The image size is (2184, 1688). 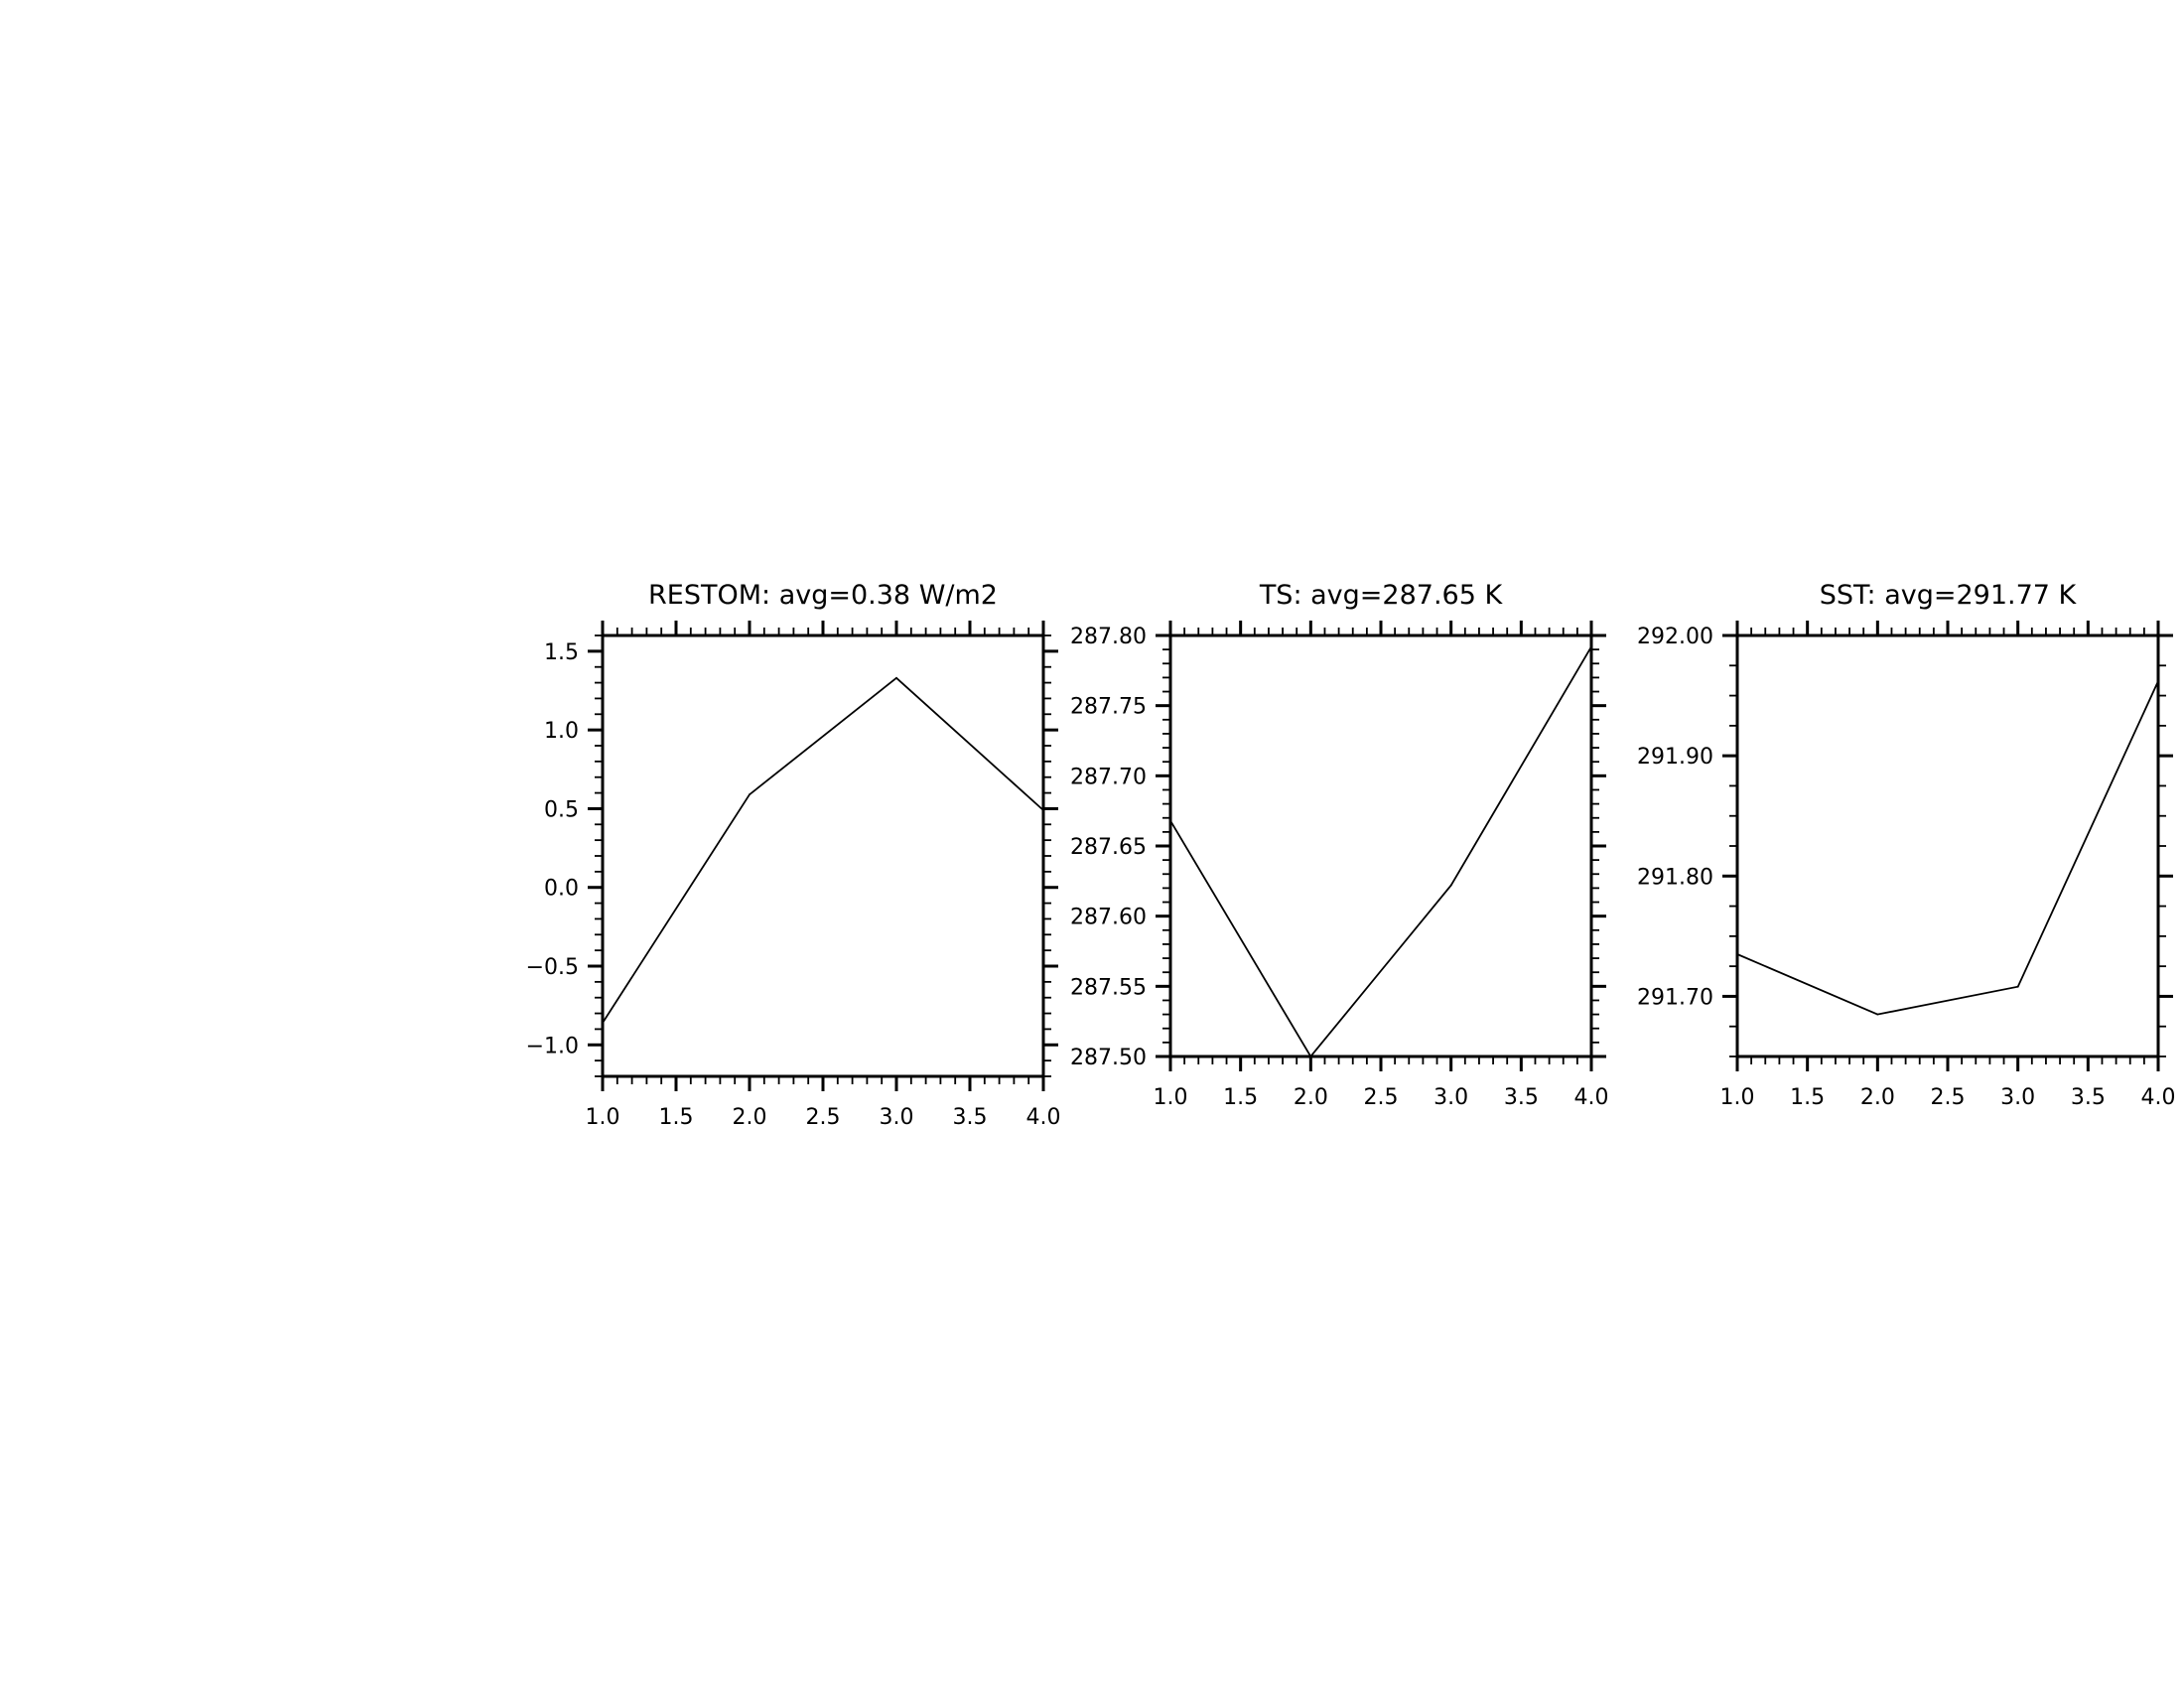 What do you see at coordinates (1675, 877) in the screenshot?
I see `sst-y-tick-label: 291.80` at bounding box center [1675, 877].